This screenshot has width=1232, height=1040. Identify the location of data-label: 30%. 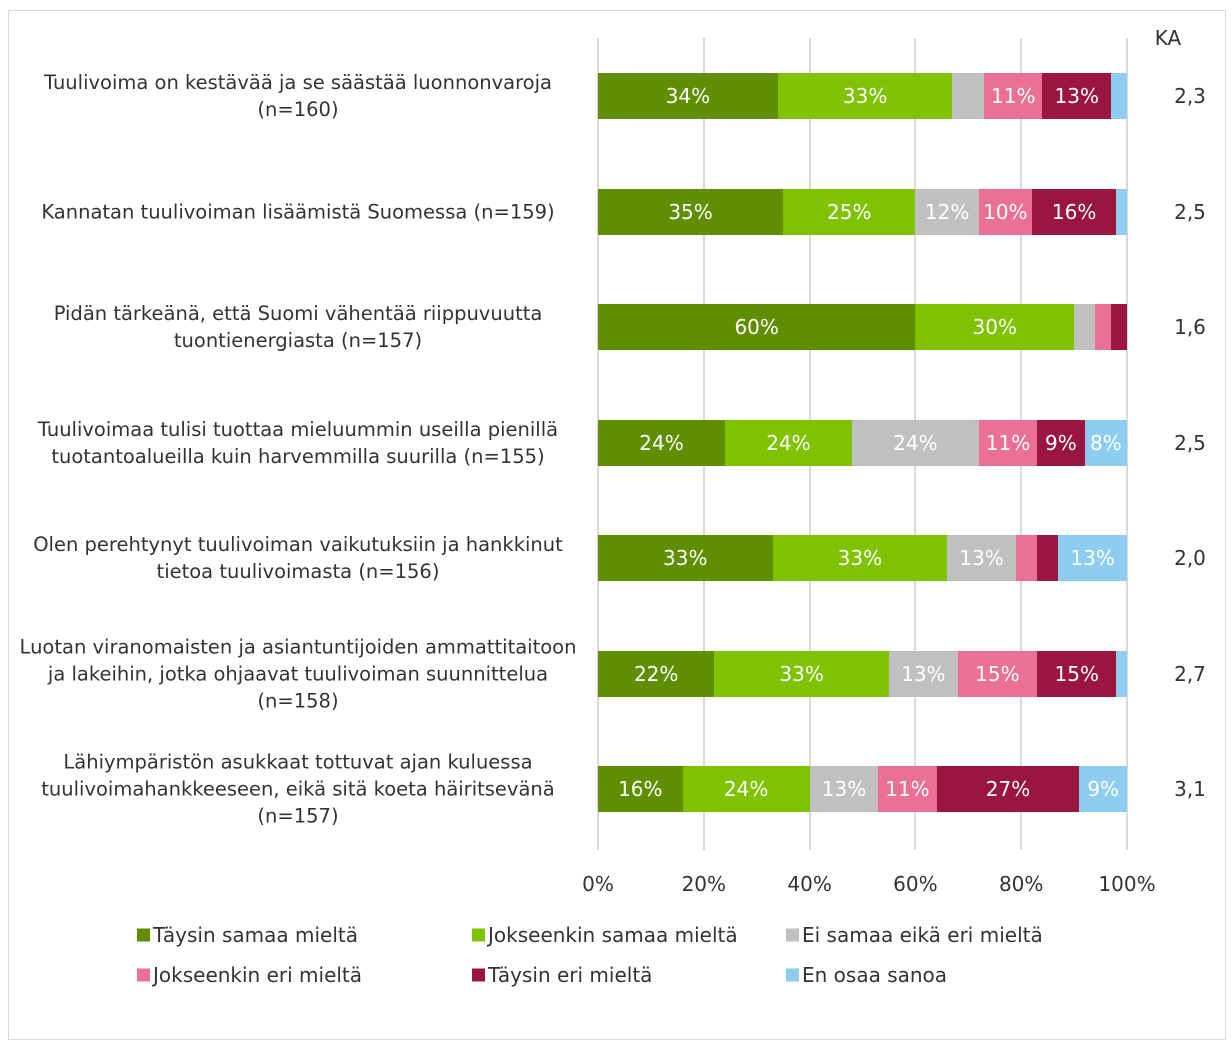
(994, 327).